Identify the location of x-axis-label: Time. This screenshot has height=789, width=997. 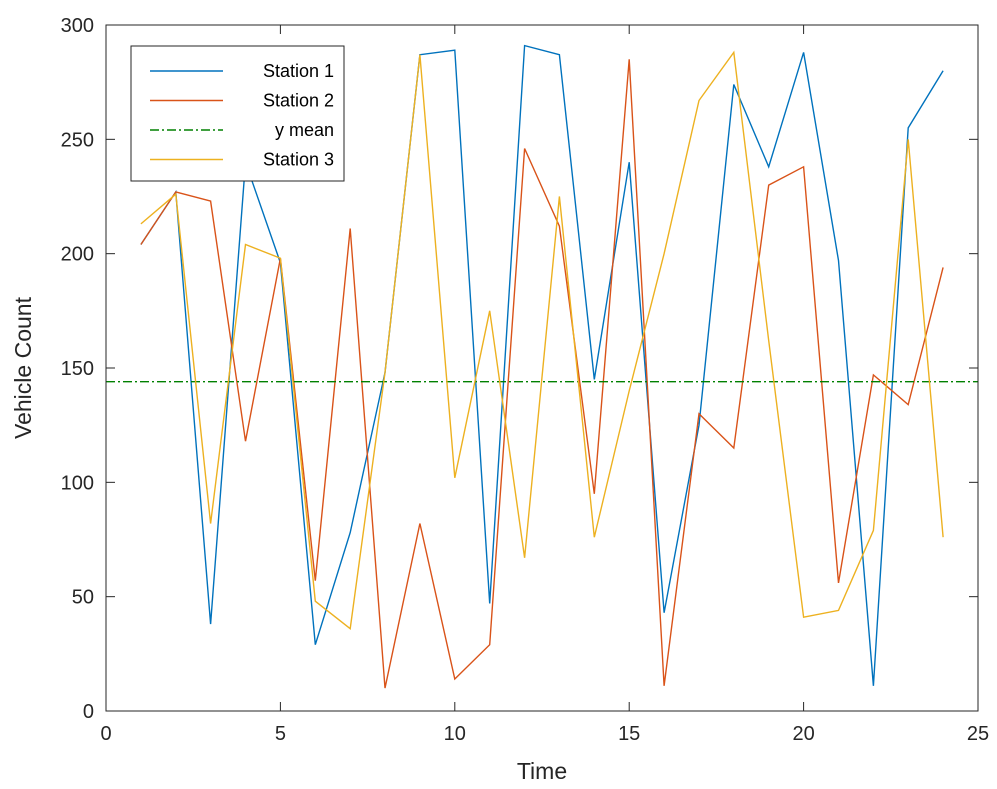
(542, 771).